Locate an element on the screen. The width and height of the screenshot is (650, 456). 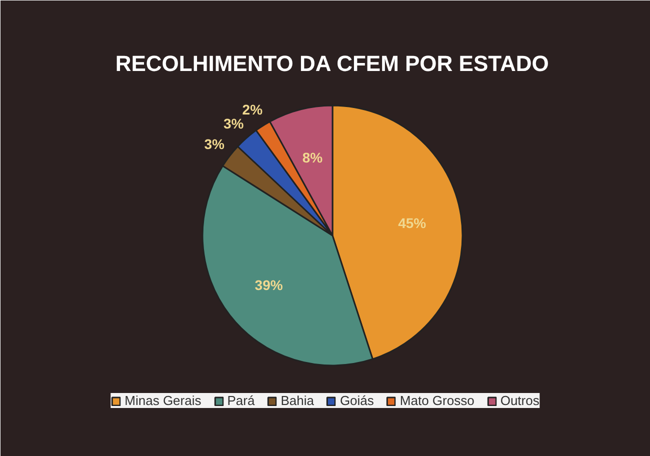
data-label: 45% is located at coordinates (412, 222).